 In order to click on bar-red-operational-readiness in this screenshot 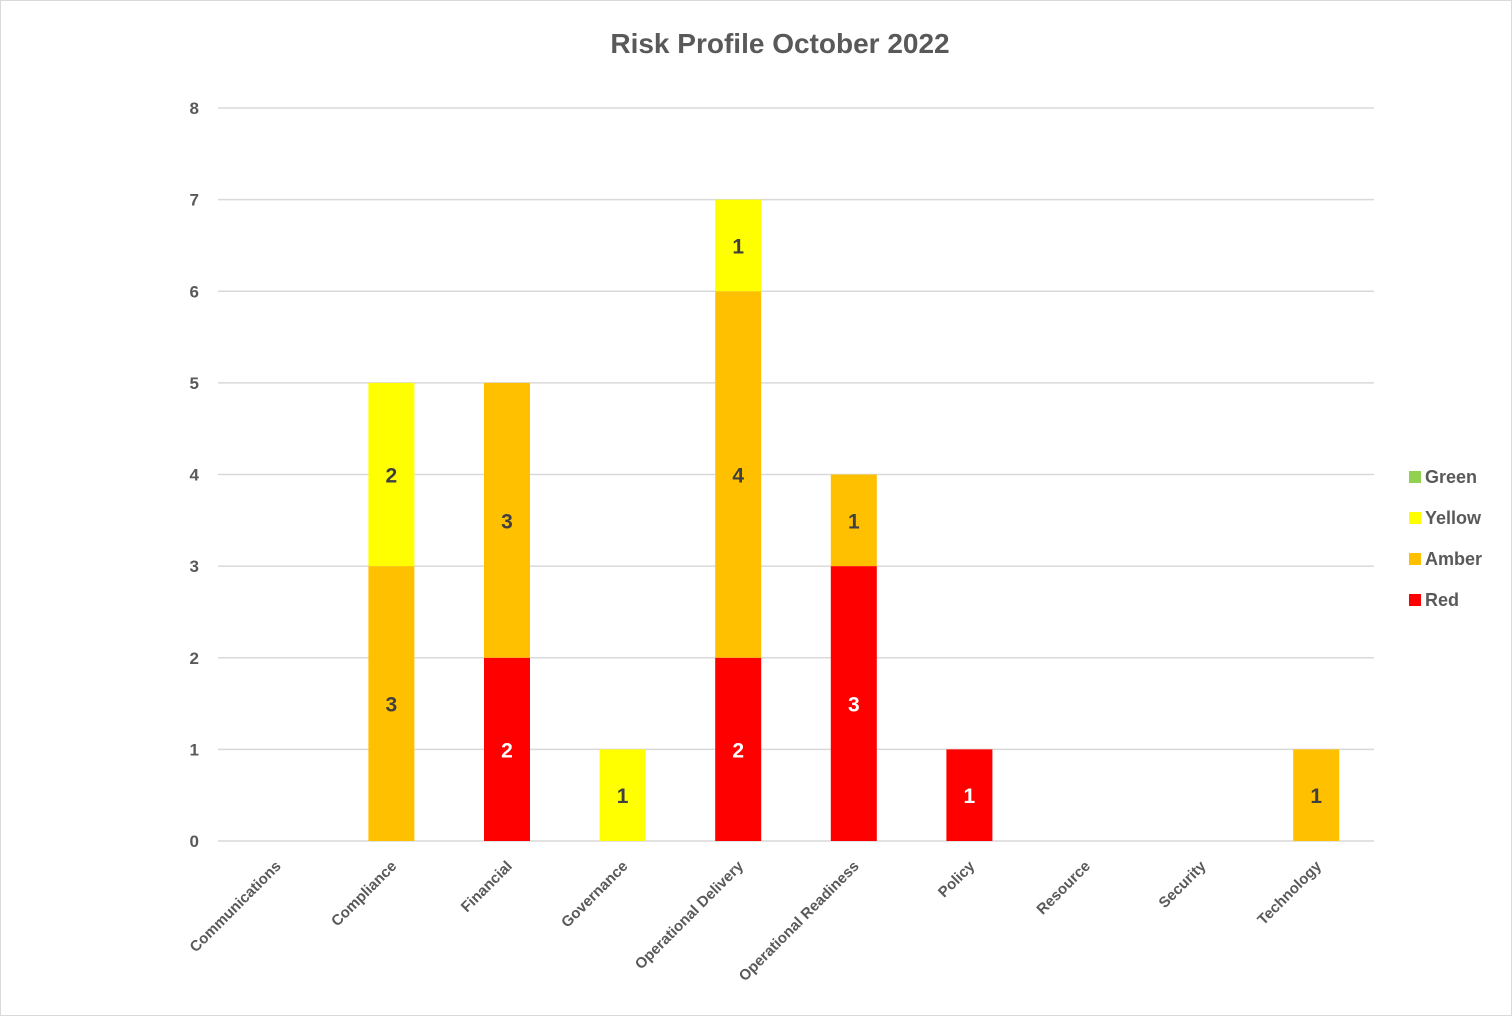, I will do `click(853, 703)`.